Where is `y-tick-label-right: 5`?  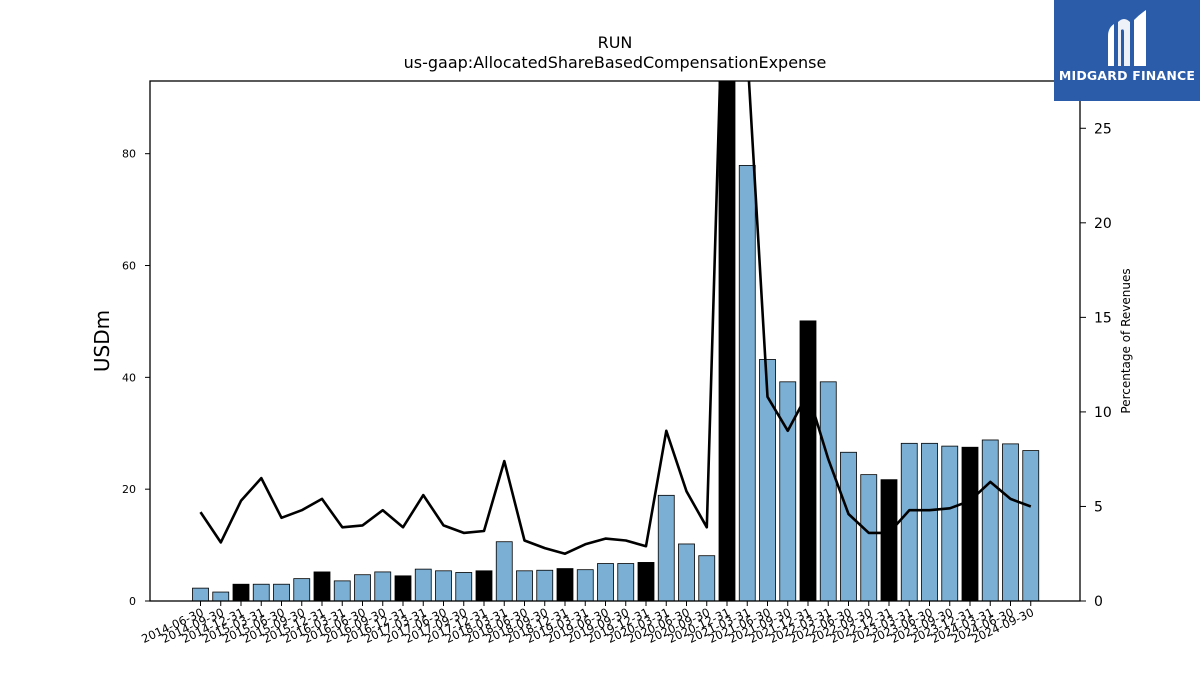 y-tick-label-right: 5 is located at coordinates (1098, 507).